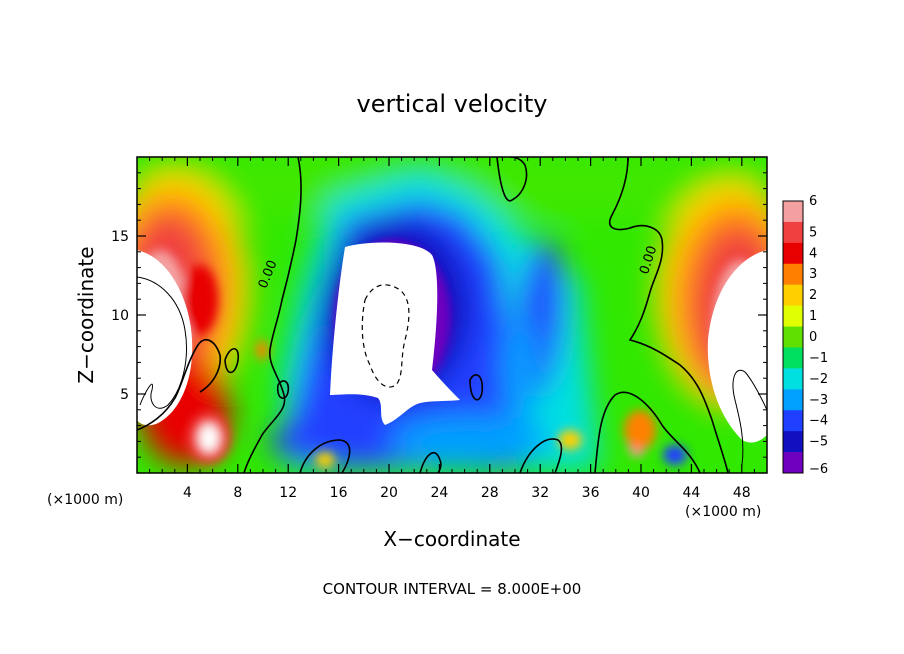 The image size is (904, 654). I want to click on contour-zero-left-lower, so click(179, 385).